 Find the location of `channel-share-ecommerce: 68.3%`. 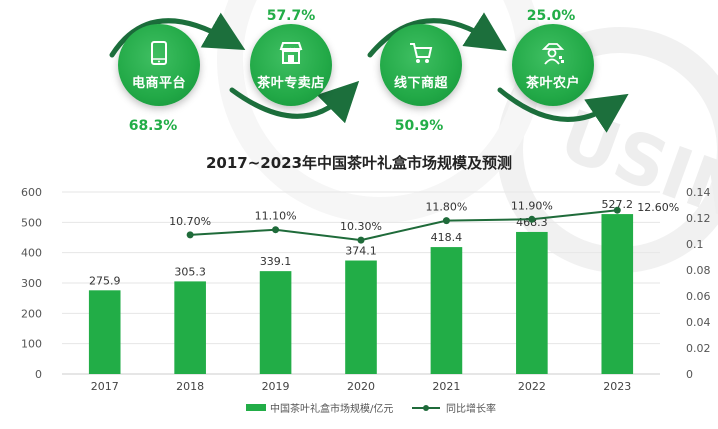

channel-share-ecommerce: 68.3% is located at coordinates (153, 126).